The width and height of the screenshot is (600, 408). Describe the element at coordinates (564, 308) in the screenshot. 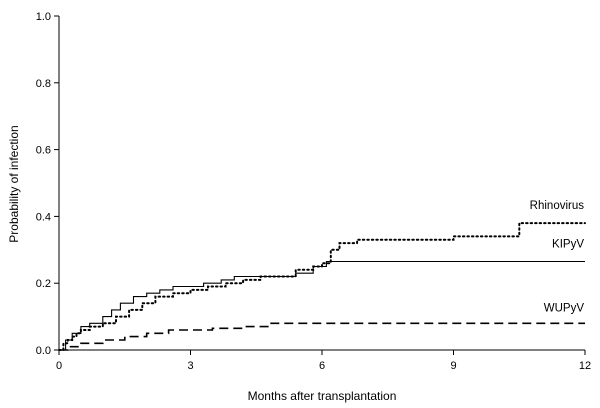

I see `series-label-wupyv: WUPyV` at that location.